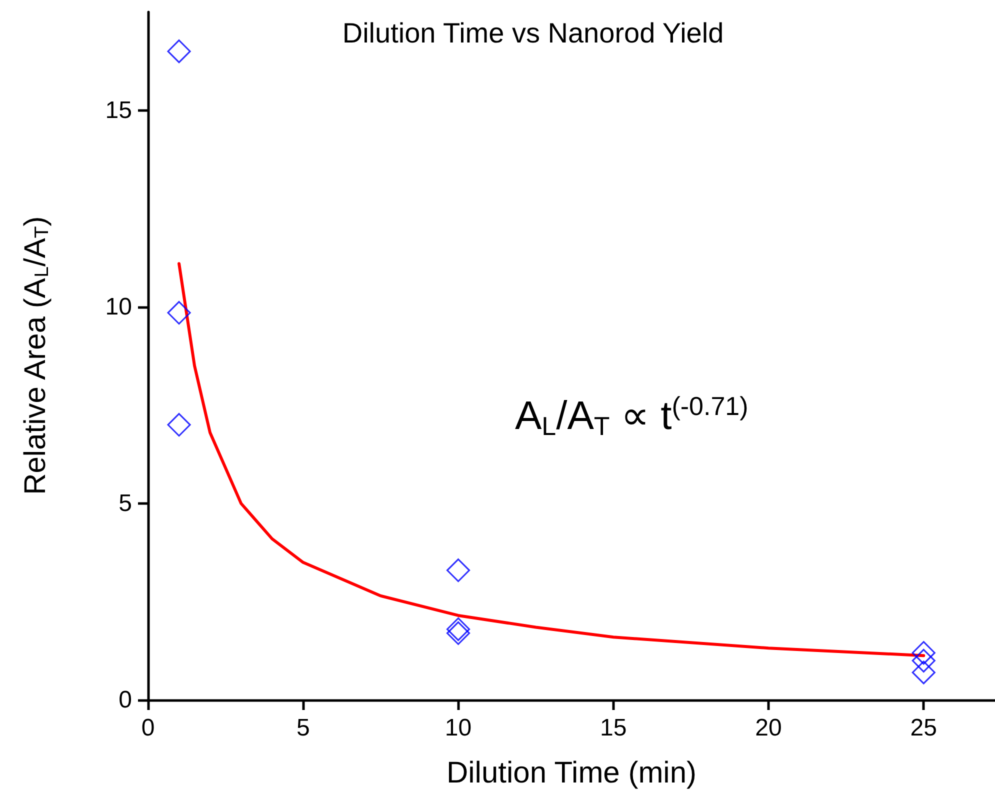  I want to click on x-tick-label: 10, so click(458, 728).